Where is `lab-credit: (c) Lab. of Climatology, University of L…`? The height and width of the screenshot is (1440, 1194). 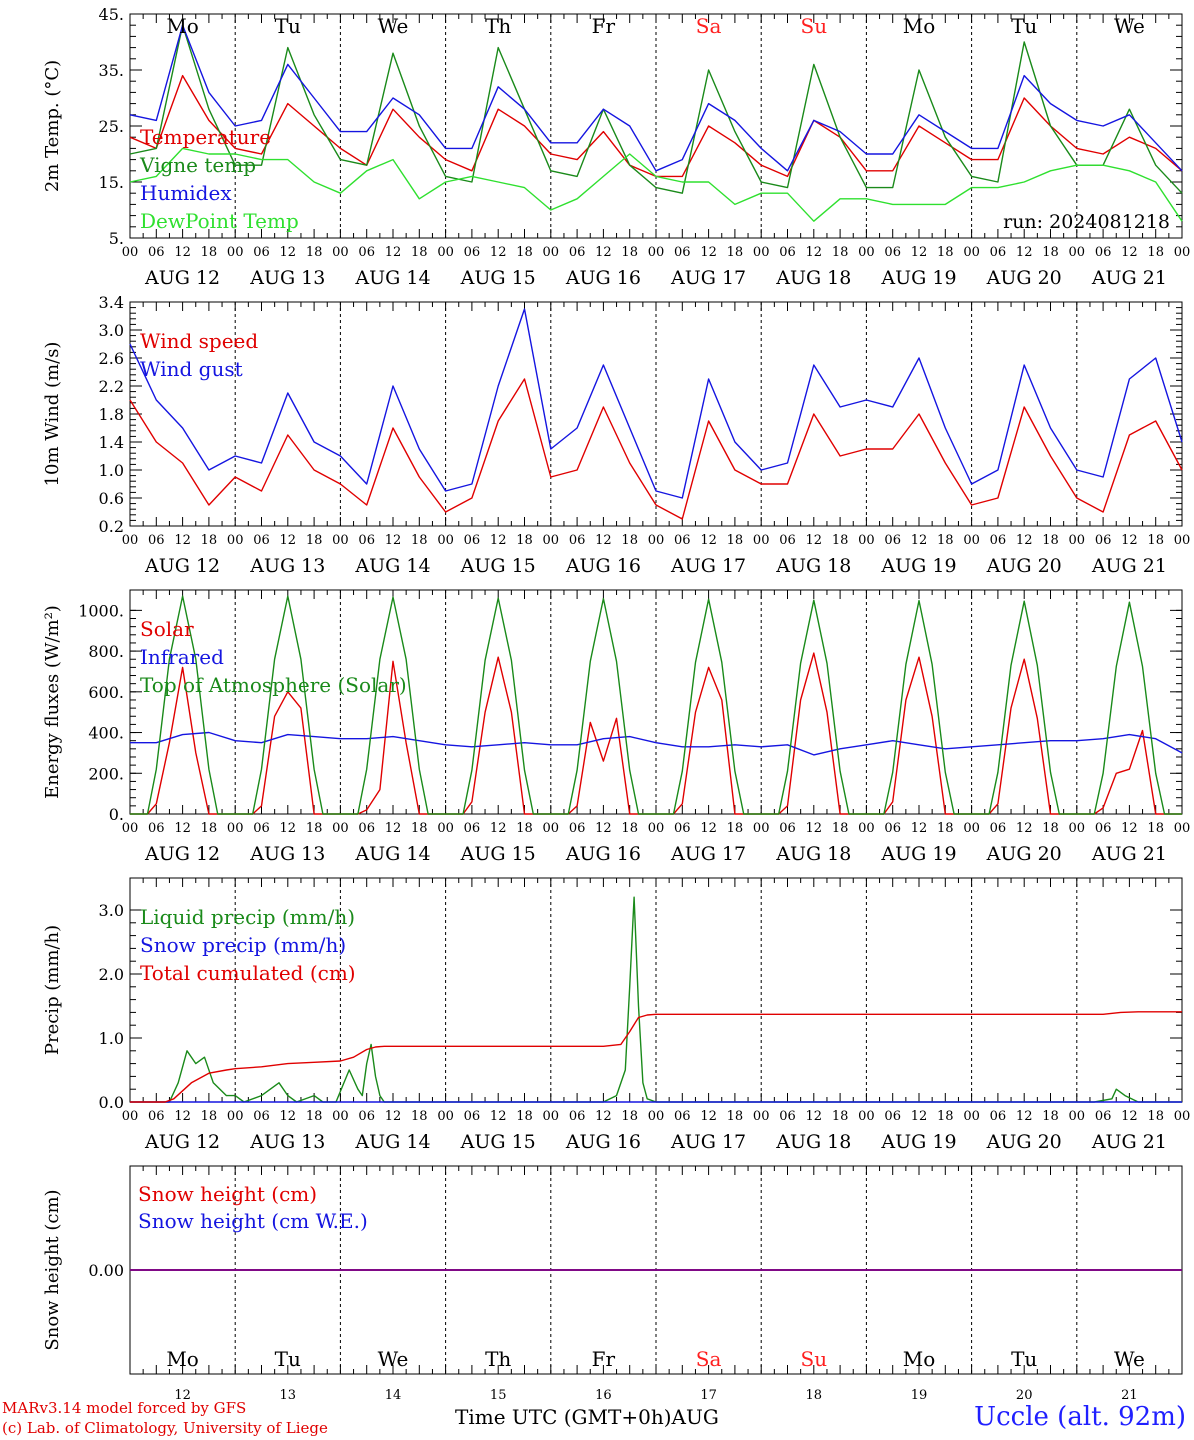 lab-credit: (c) Lab. of Climatology, University of L… is located at coordinates (165, 1428).